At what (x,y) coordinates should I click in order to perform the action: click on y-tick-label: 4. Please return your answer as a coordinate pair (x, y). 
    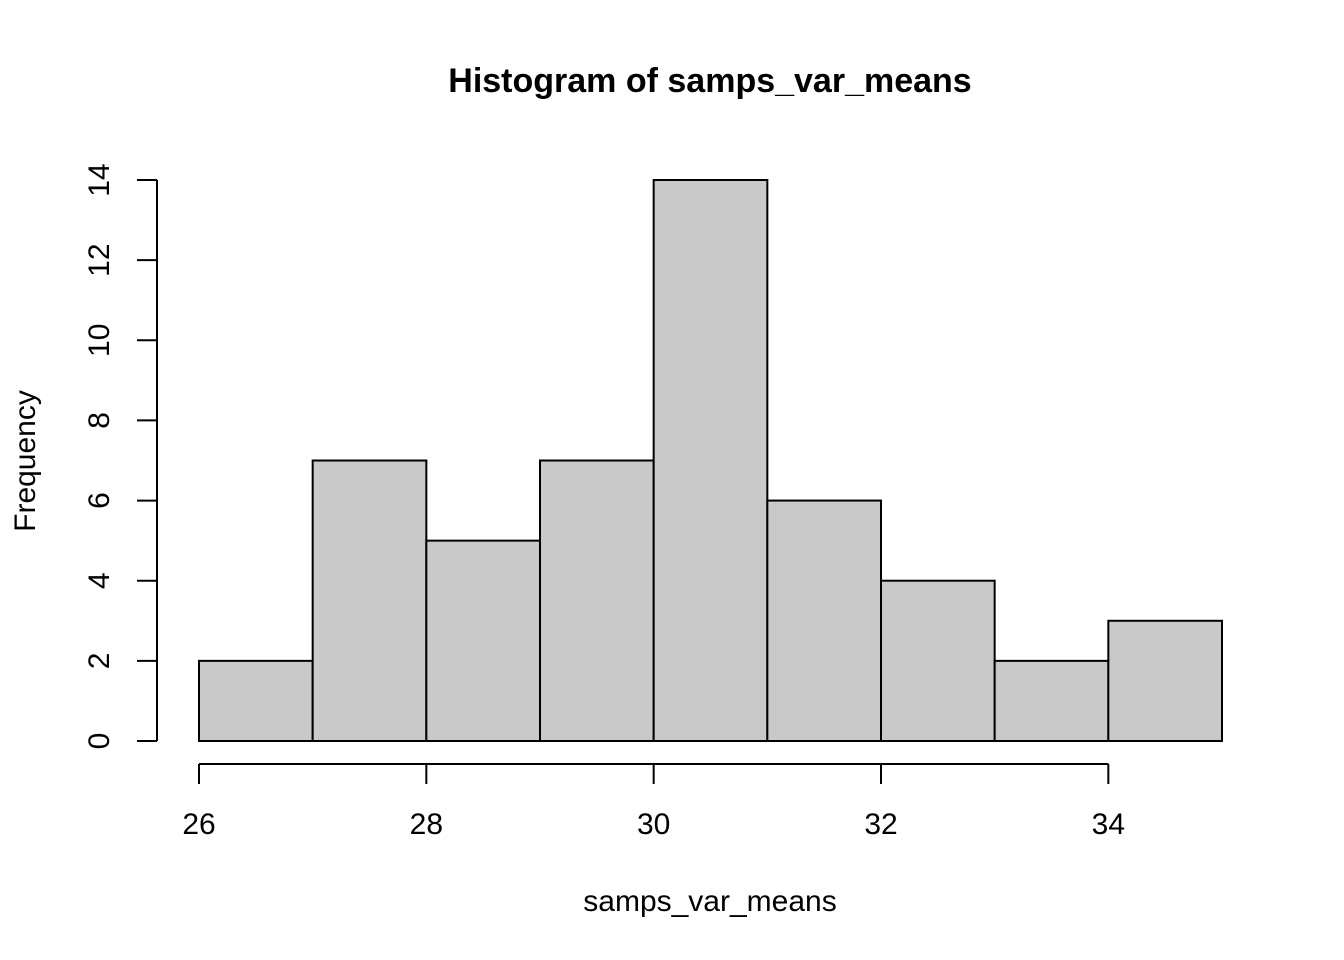
    Looking at the image, I should click on (99, 580).